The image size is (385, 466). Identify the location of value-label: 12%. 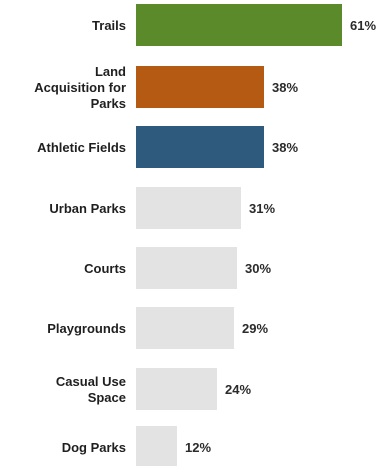
(198, 447).